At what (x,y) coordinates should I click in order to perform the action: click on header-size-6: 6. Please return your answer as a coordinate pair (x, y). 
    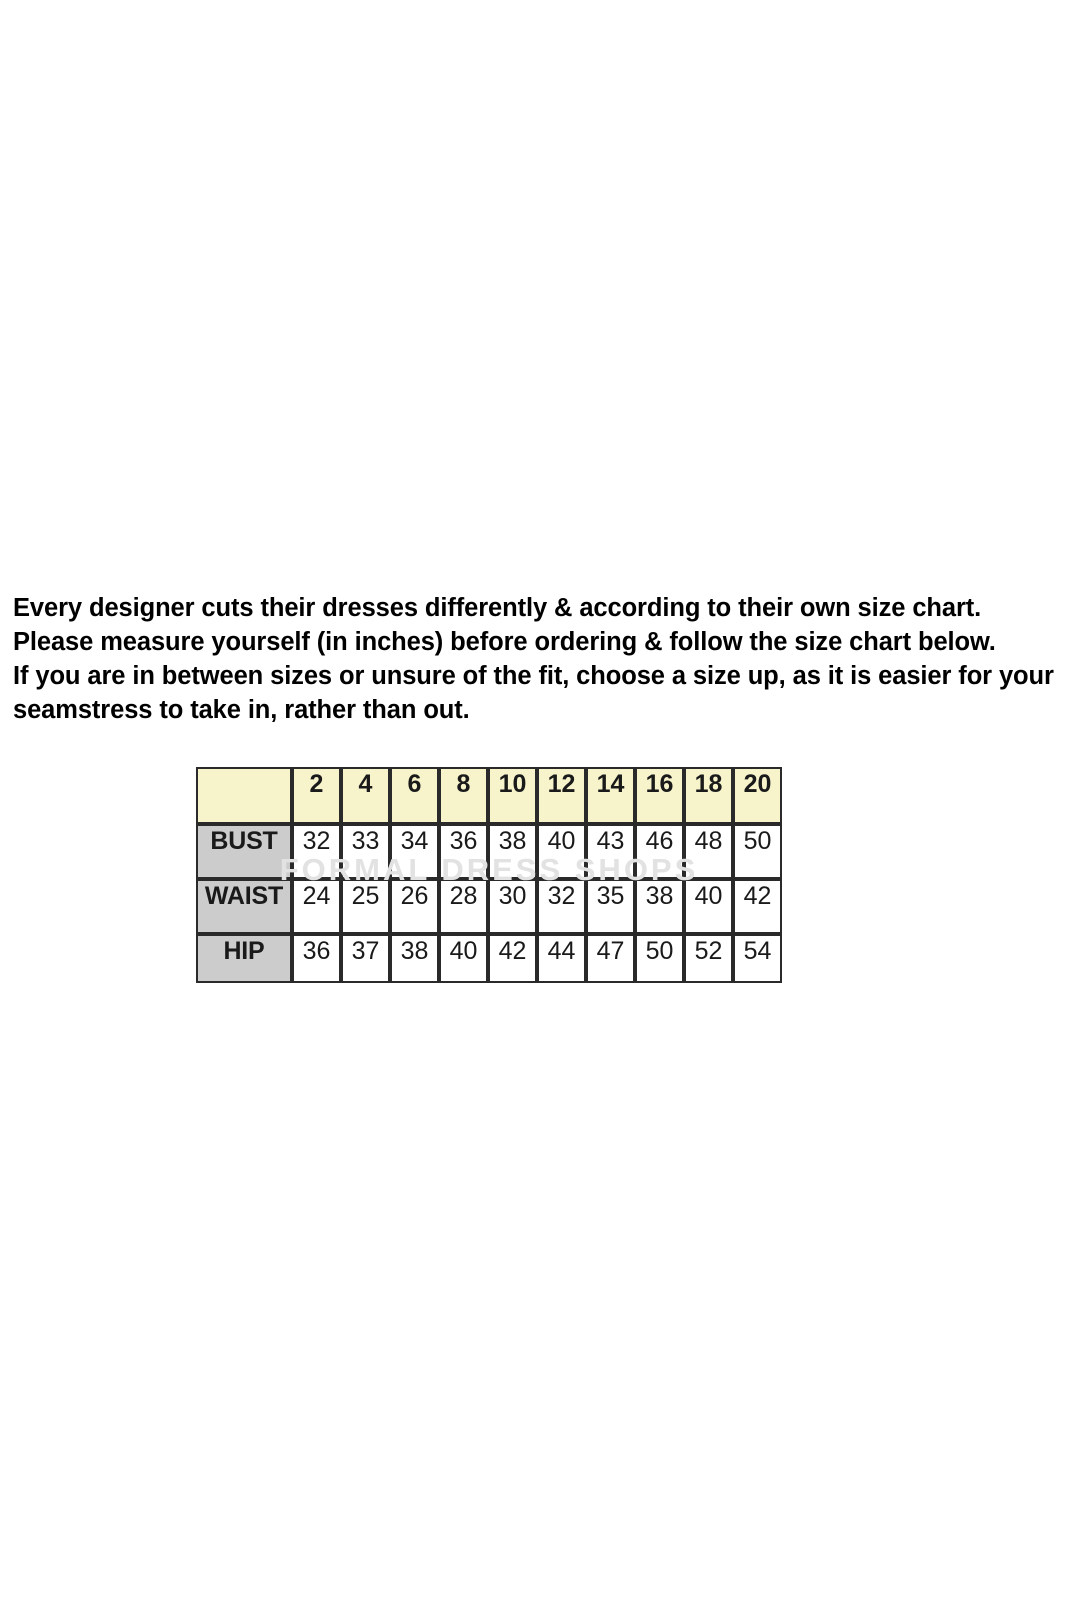
    Looking at the image, I should click on (414, 795).